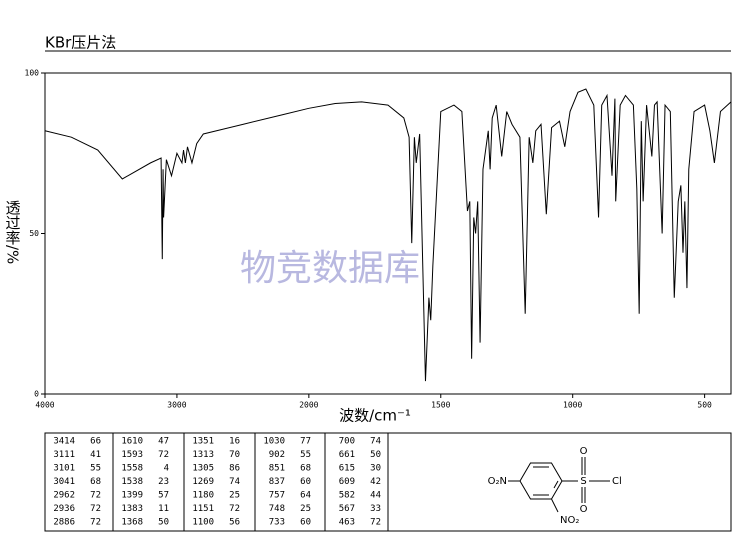  I want to click on y-tick-label: 0, so click(36, 394).